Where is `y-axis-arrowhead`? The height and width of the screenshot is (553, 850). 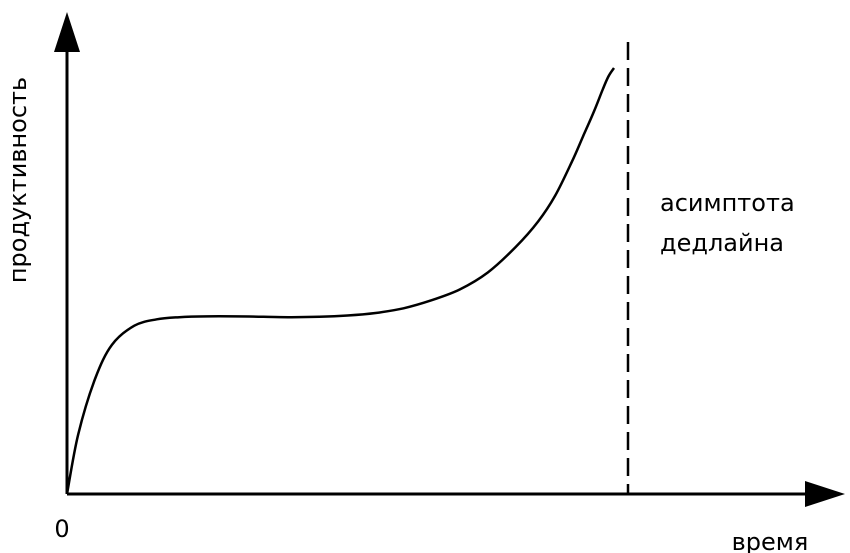 y-axis-arrowhead is located at coordinates (67, 32).